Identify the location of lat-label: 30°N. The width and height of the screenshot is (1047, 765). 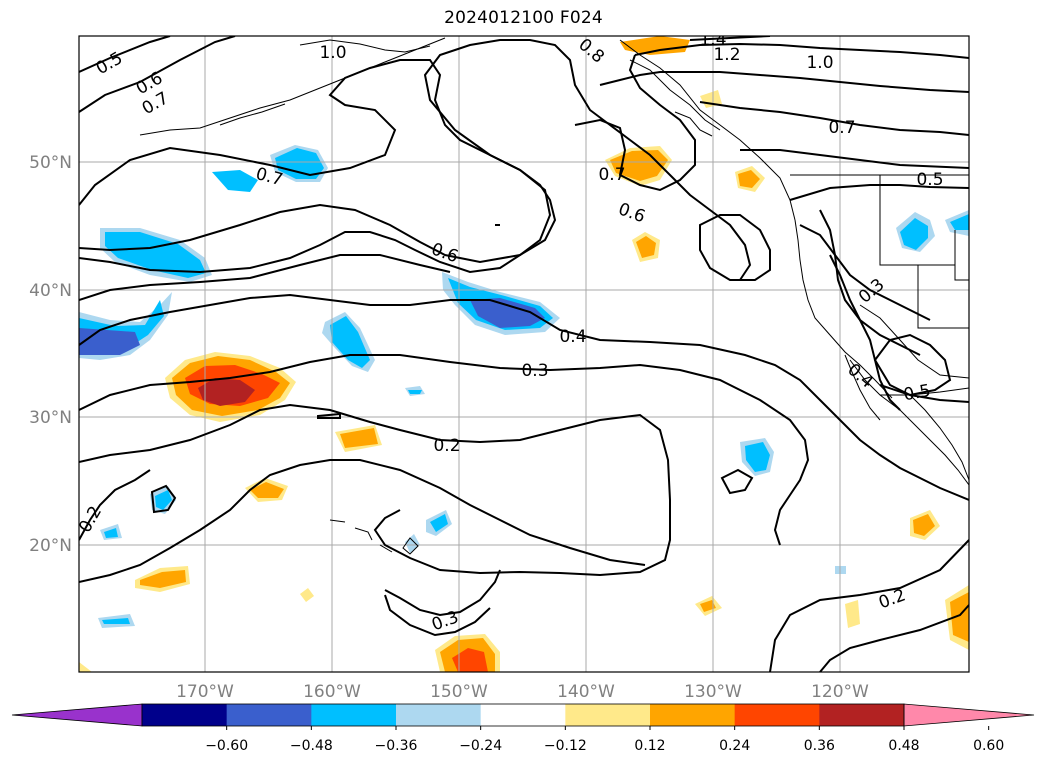
(50, 418).